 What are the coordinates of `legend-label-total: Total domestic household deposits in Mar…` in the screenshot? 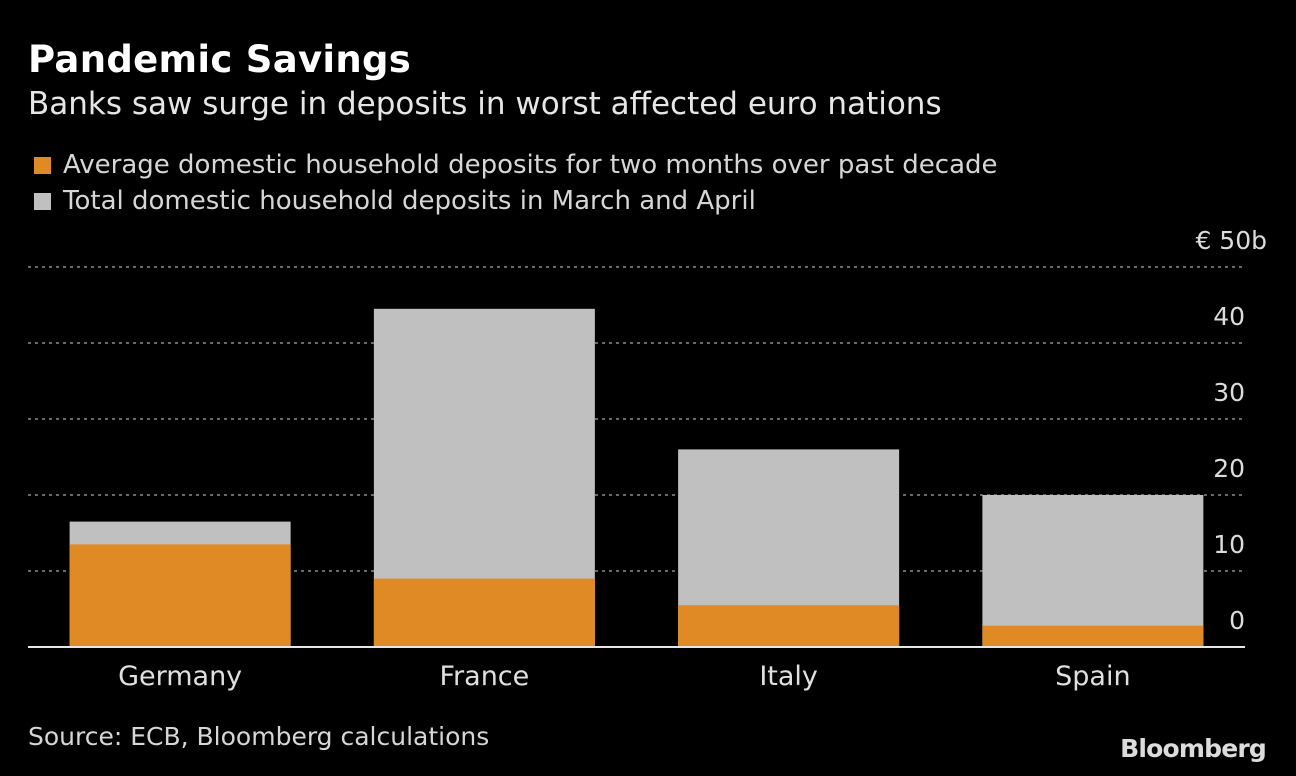 It's located at (409, 201).